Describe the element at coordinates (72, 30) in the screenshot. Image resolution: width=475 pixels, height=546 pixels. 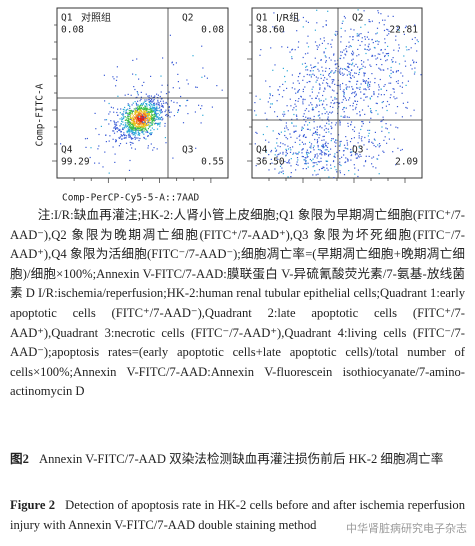
I see `quadrant-percent: 0.08` at that location.